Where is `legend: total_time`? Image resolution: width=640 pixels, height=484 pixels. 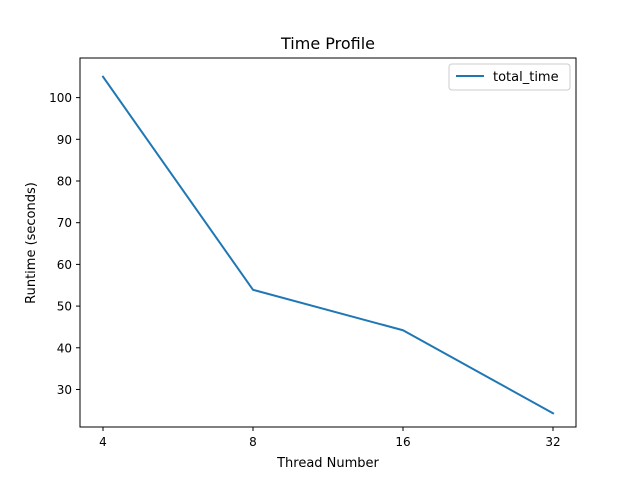 legend: total_time is located at coordinates (509, 77).